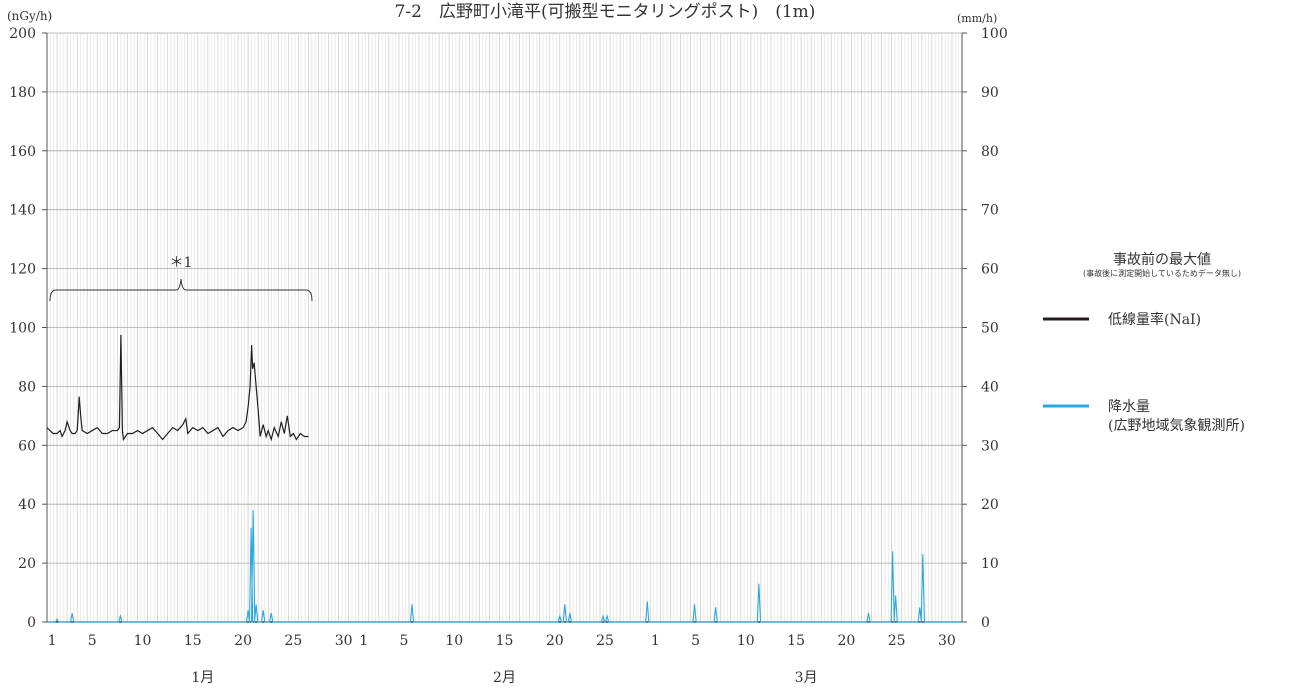 The image size is (1293, 688). Describe the element at coordinates (977, 18) in the screenshot. I see `right-axis-unit: (mm/h)` at that location.